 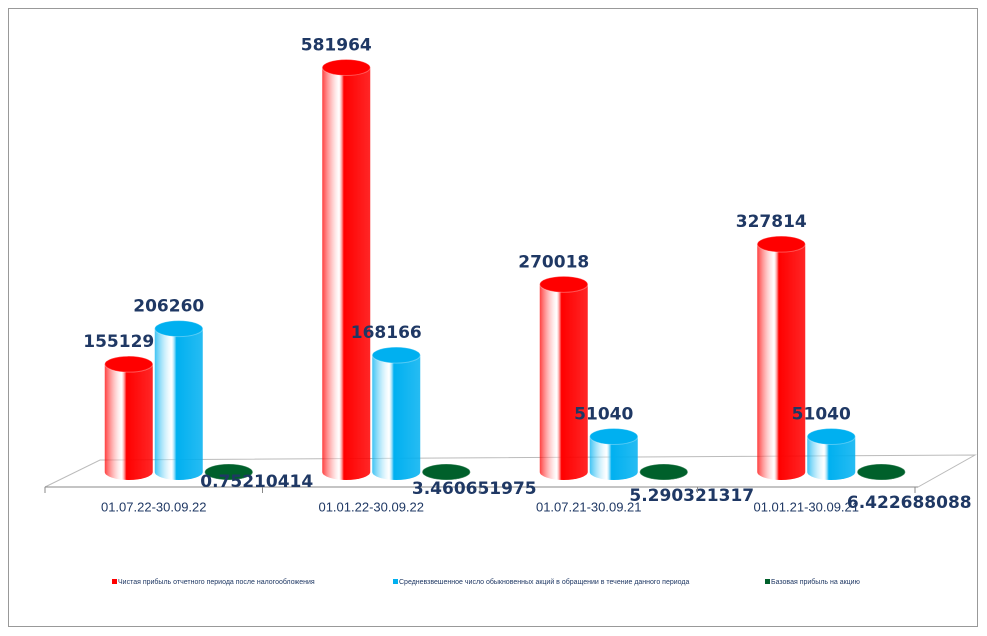 What do you see at coordinates (553, 262) in the screenshot?
I see `value-label: 270018` at bounding box center [553, 262].